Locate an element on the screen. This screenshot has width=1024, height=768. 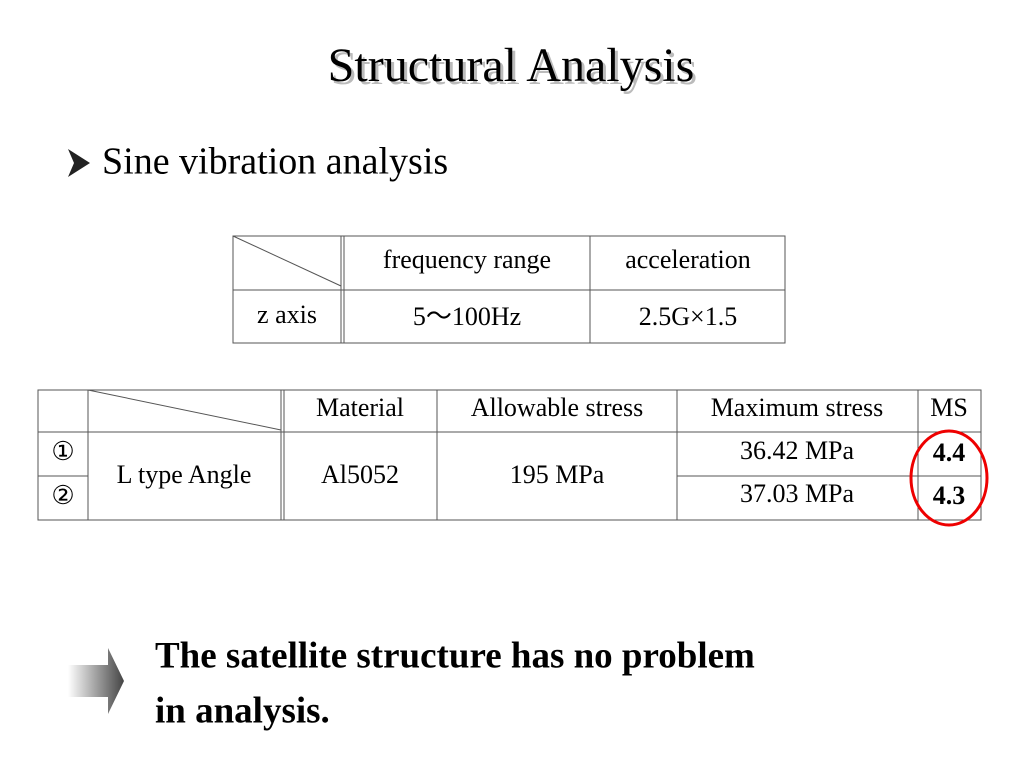
cell: z axis is located at coordinates (287, 314).